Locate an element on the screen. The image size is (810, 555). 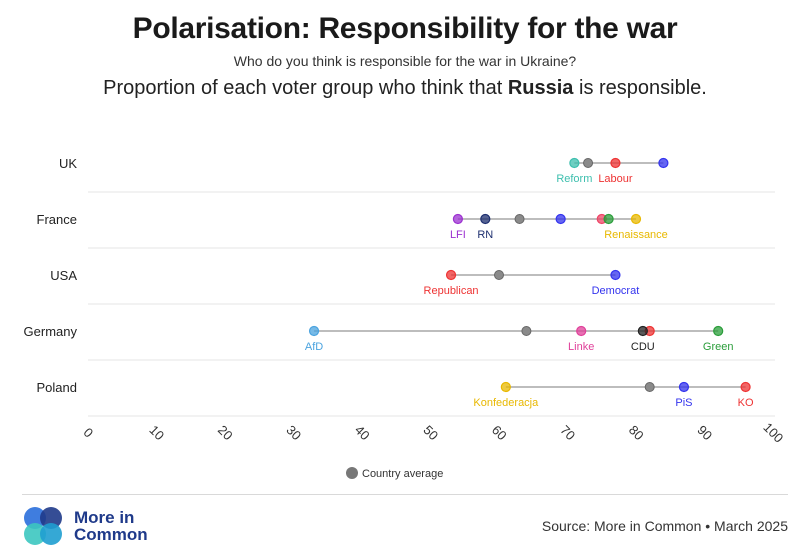
party-label-usa-republican: Republican is located at coordinates (451, 291).